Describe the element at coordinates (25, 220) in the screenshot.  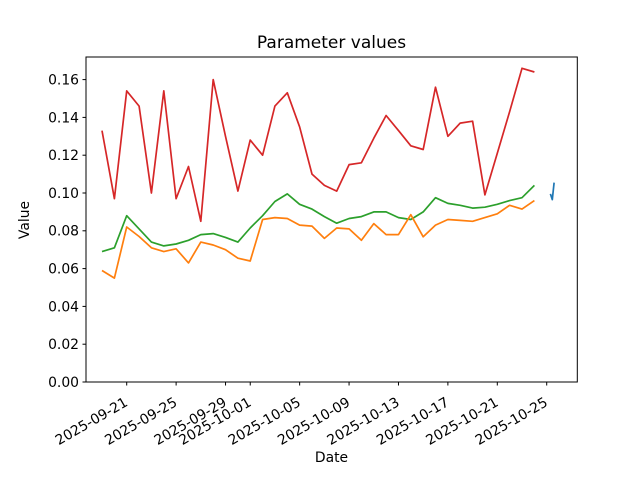
I see `y-axis-label: Value` at that location.